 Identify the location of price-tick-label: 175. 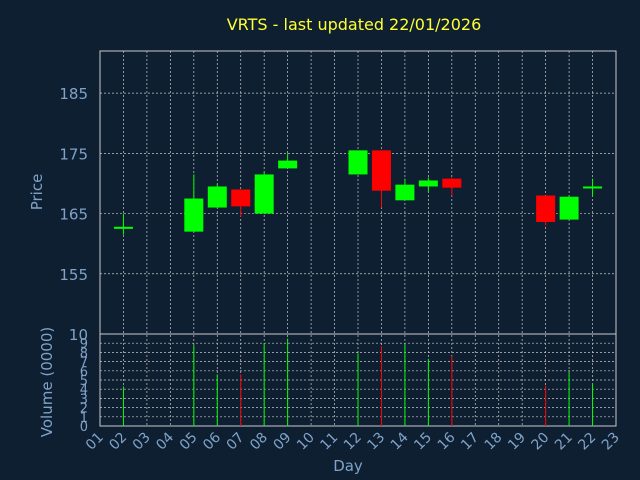
(73, 154).